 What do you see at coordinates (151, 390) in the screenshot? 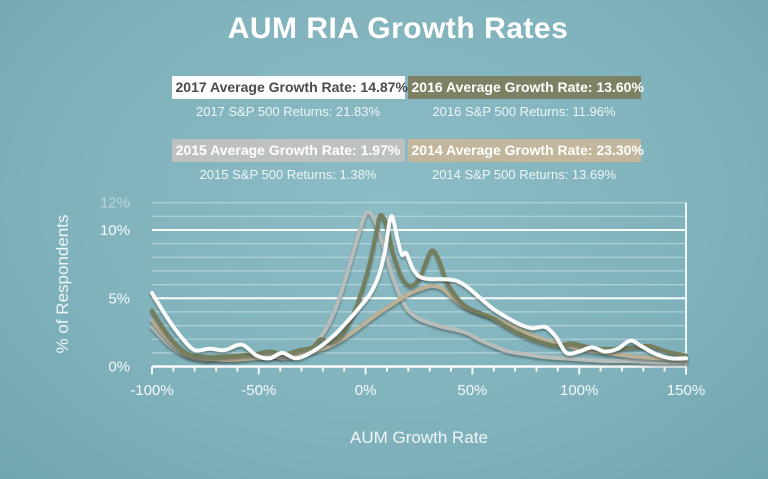
I see `x-tick-label--100: -100%` at bounding box center [151, 390].